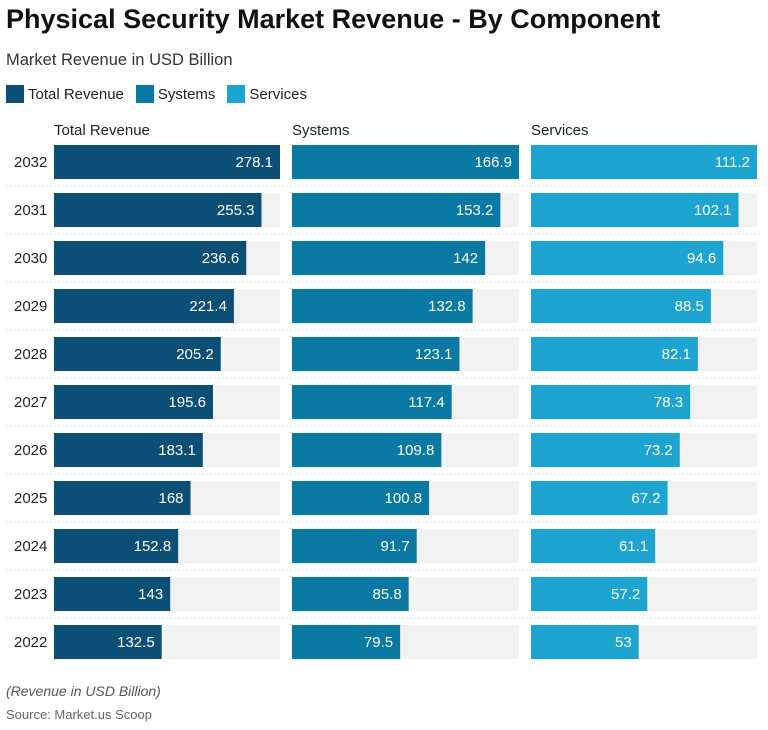 This screenshot has width=768, height=730. I want to click on bar-value-label: 82.1, so click(676, 354).